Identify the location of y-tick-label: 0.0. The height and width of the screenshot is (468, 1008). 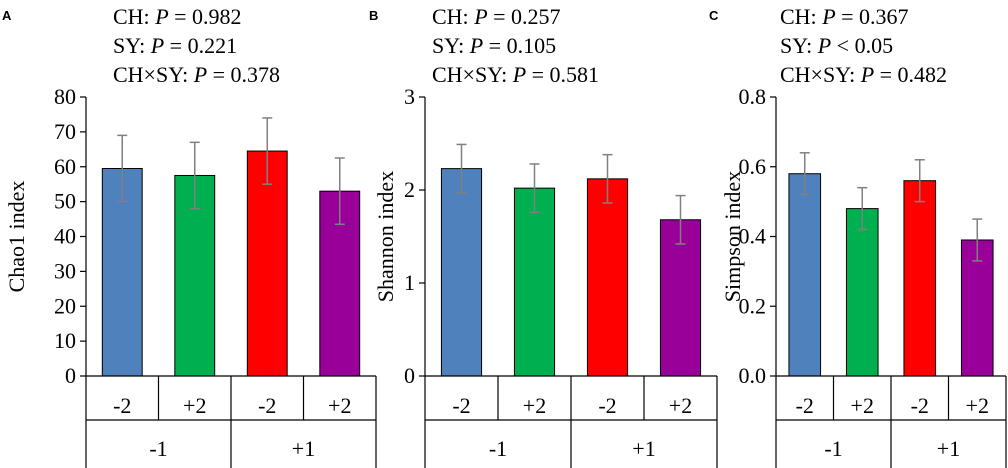
(753, 375).